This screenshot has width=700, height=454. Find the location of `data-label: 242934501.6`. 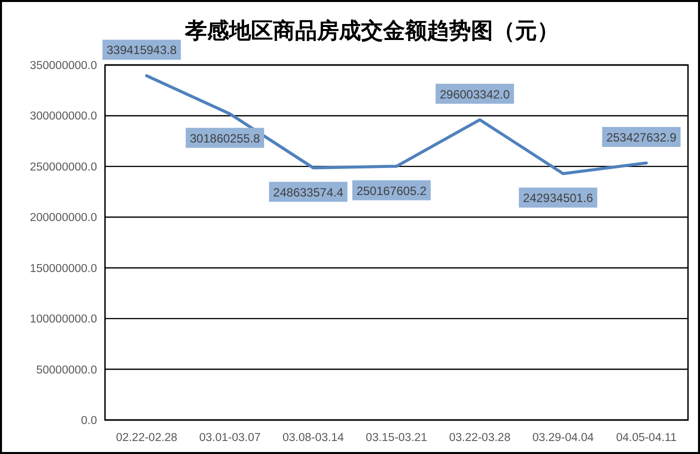

data-label: 242934501.6 is located at coordinates (558, 198).